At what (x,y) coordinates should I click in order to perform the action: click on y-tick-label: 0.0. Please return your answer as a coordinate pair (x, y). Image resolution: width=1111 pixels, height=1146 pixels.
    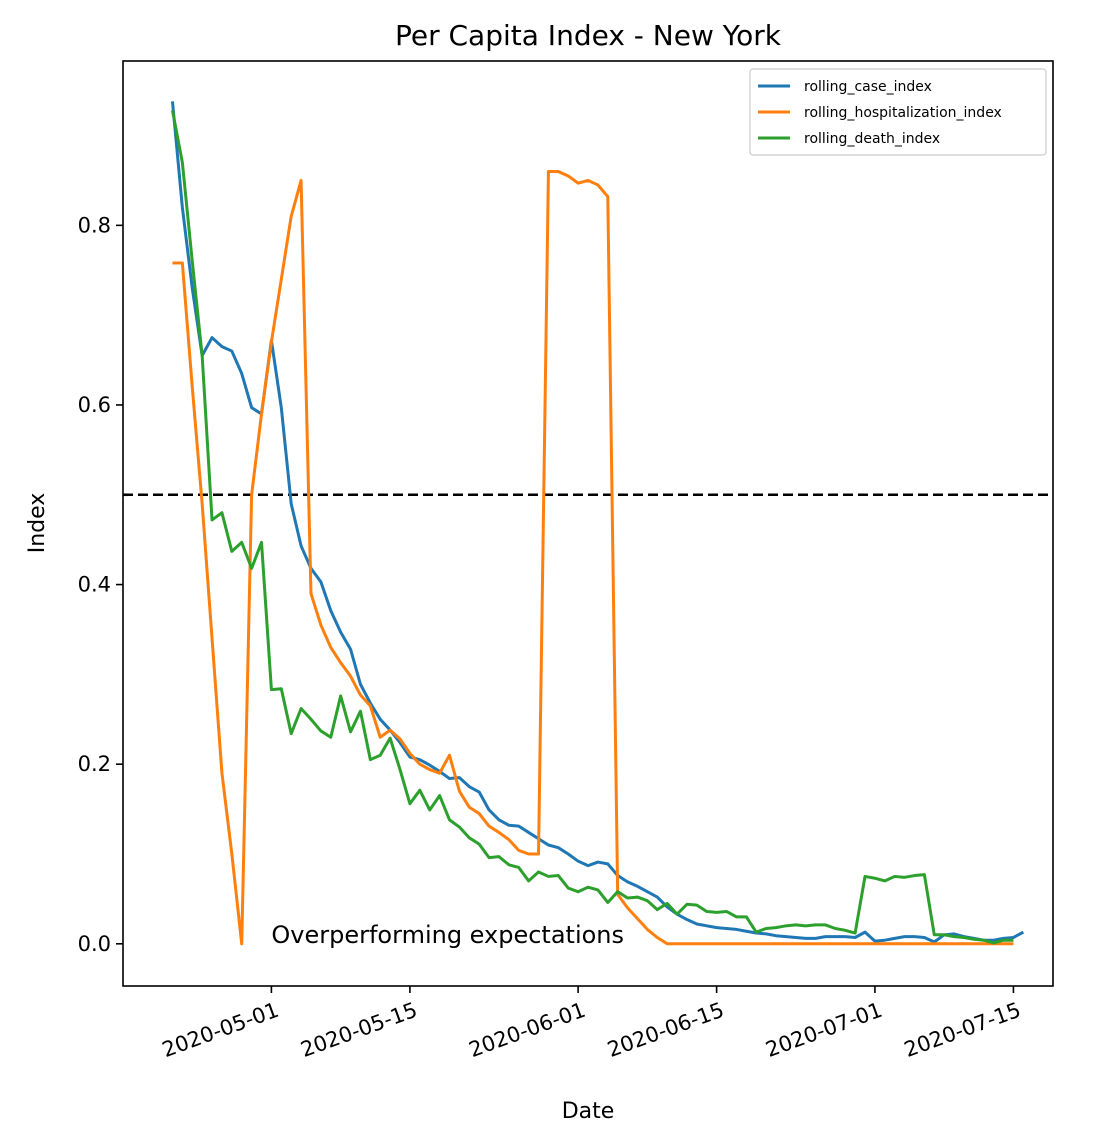
    Looking at the image, I should click on (94, 944).